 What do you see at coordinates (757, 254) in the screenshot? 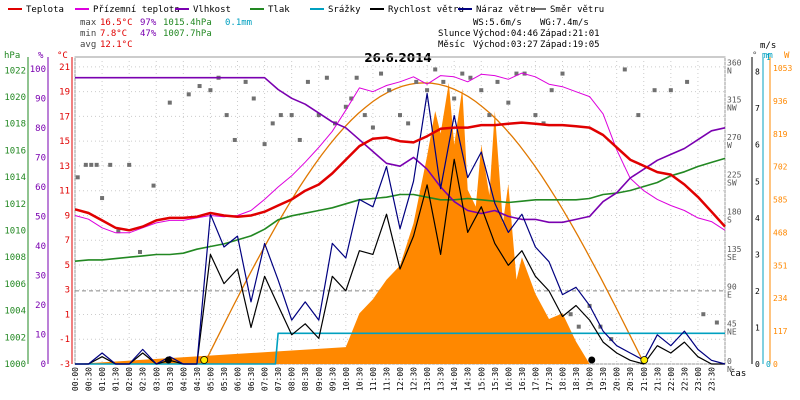
I see `wind-tick: 3` at bounding box center [757, 254].